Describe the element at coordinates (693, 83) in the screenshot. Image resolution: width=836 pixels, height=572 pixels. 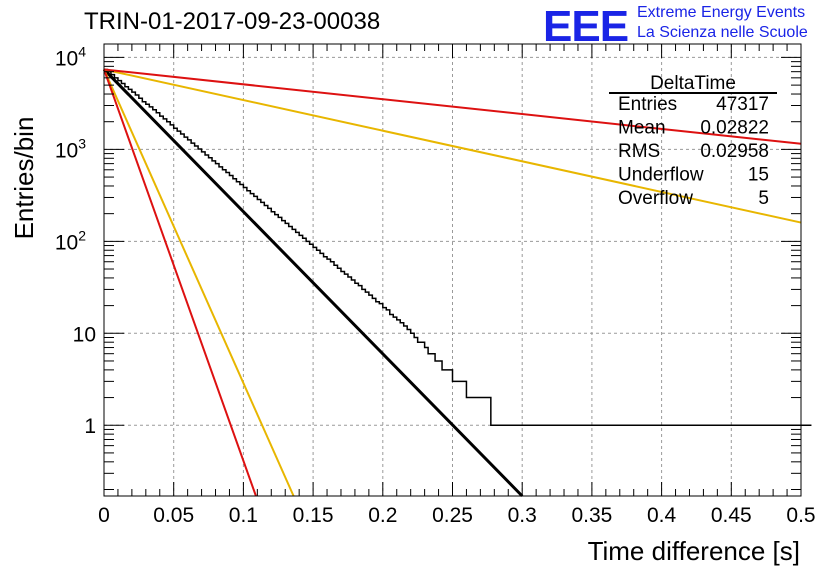
I see `stats-box-title: DeltaTime` at that location.